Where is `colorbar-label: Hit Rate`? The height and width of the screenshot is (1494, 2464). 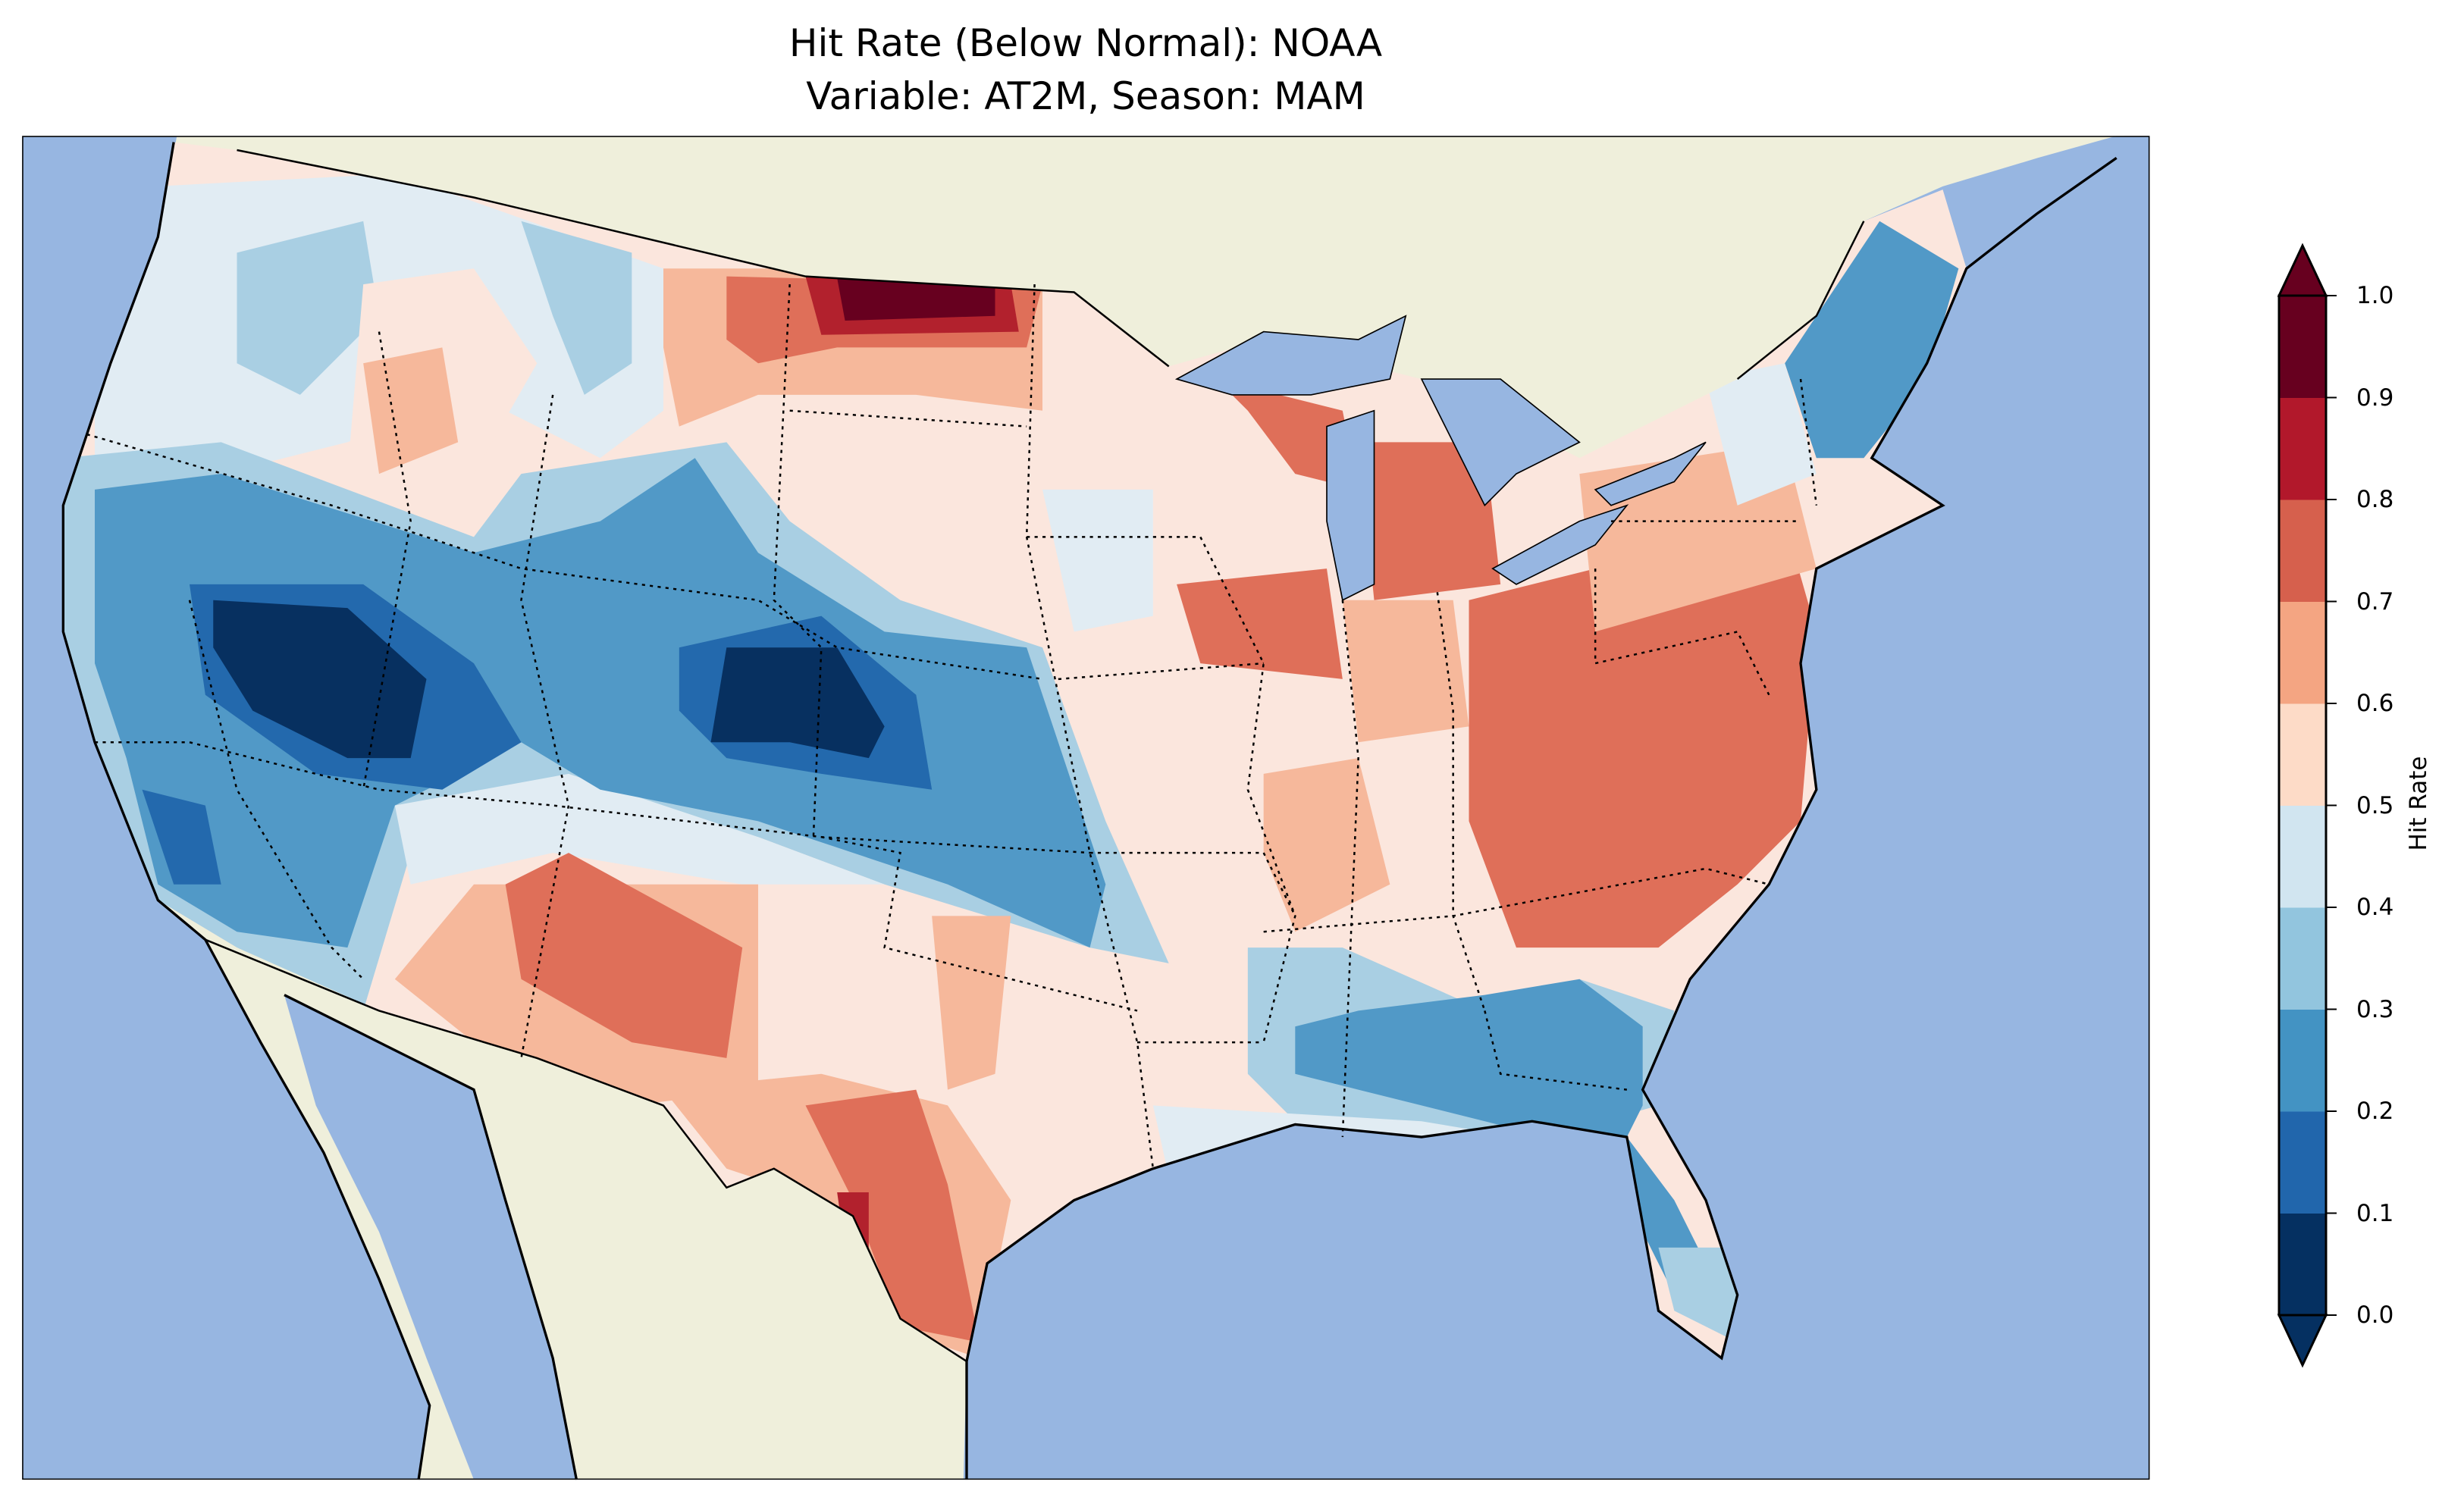 colorbar-label: Hit Rate is located at coordinates (2418, 803).